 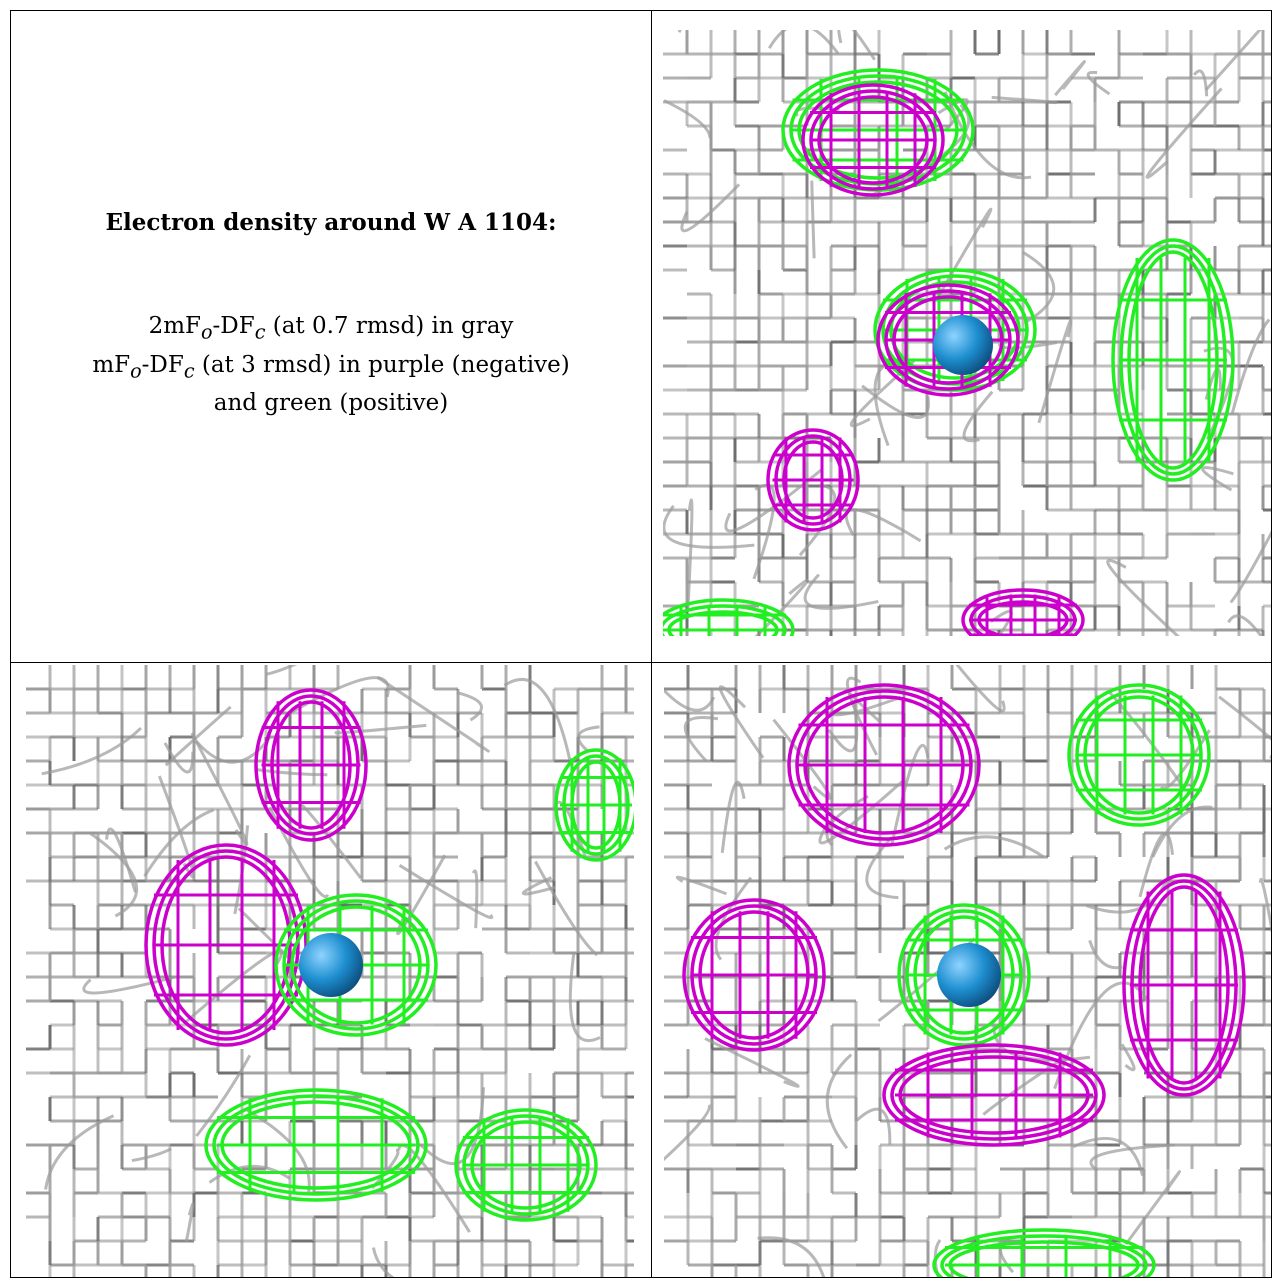 What do you see at coordinates (331, 222) in the screenshot?
I see `caption-title: Electron density around W A 1104:` at bounding box center [331, 222].